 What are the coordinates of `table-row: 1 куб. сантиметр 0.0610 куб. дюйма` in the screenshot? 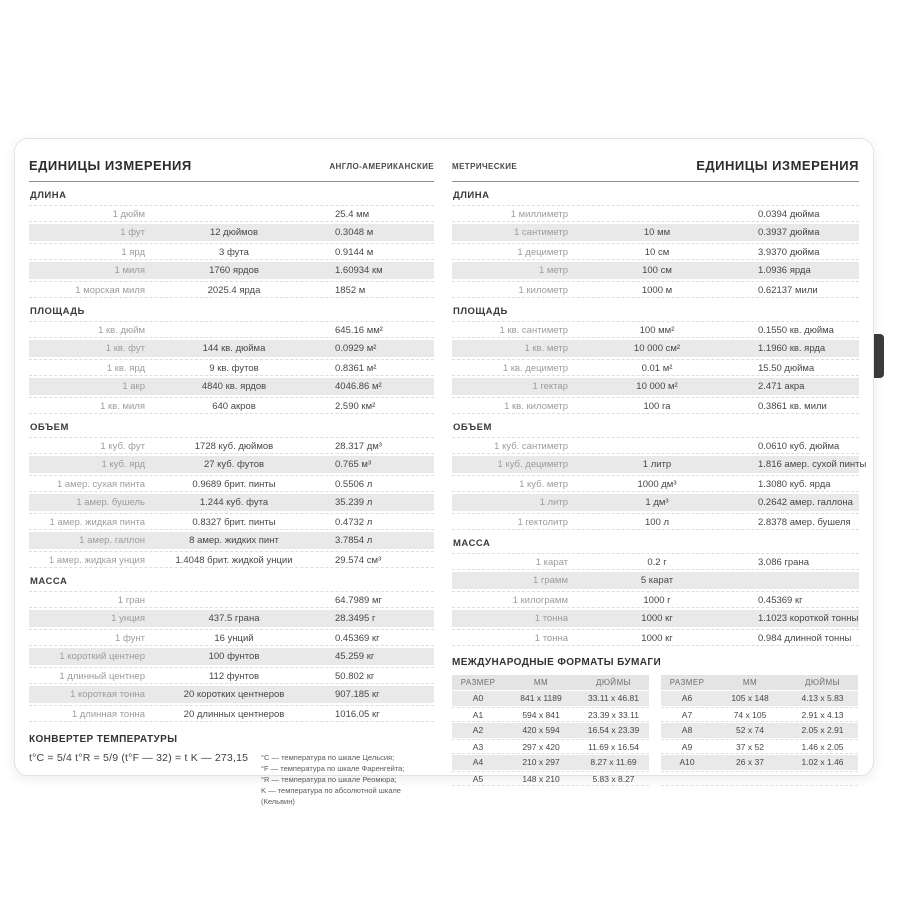 It's located at (655, 445).